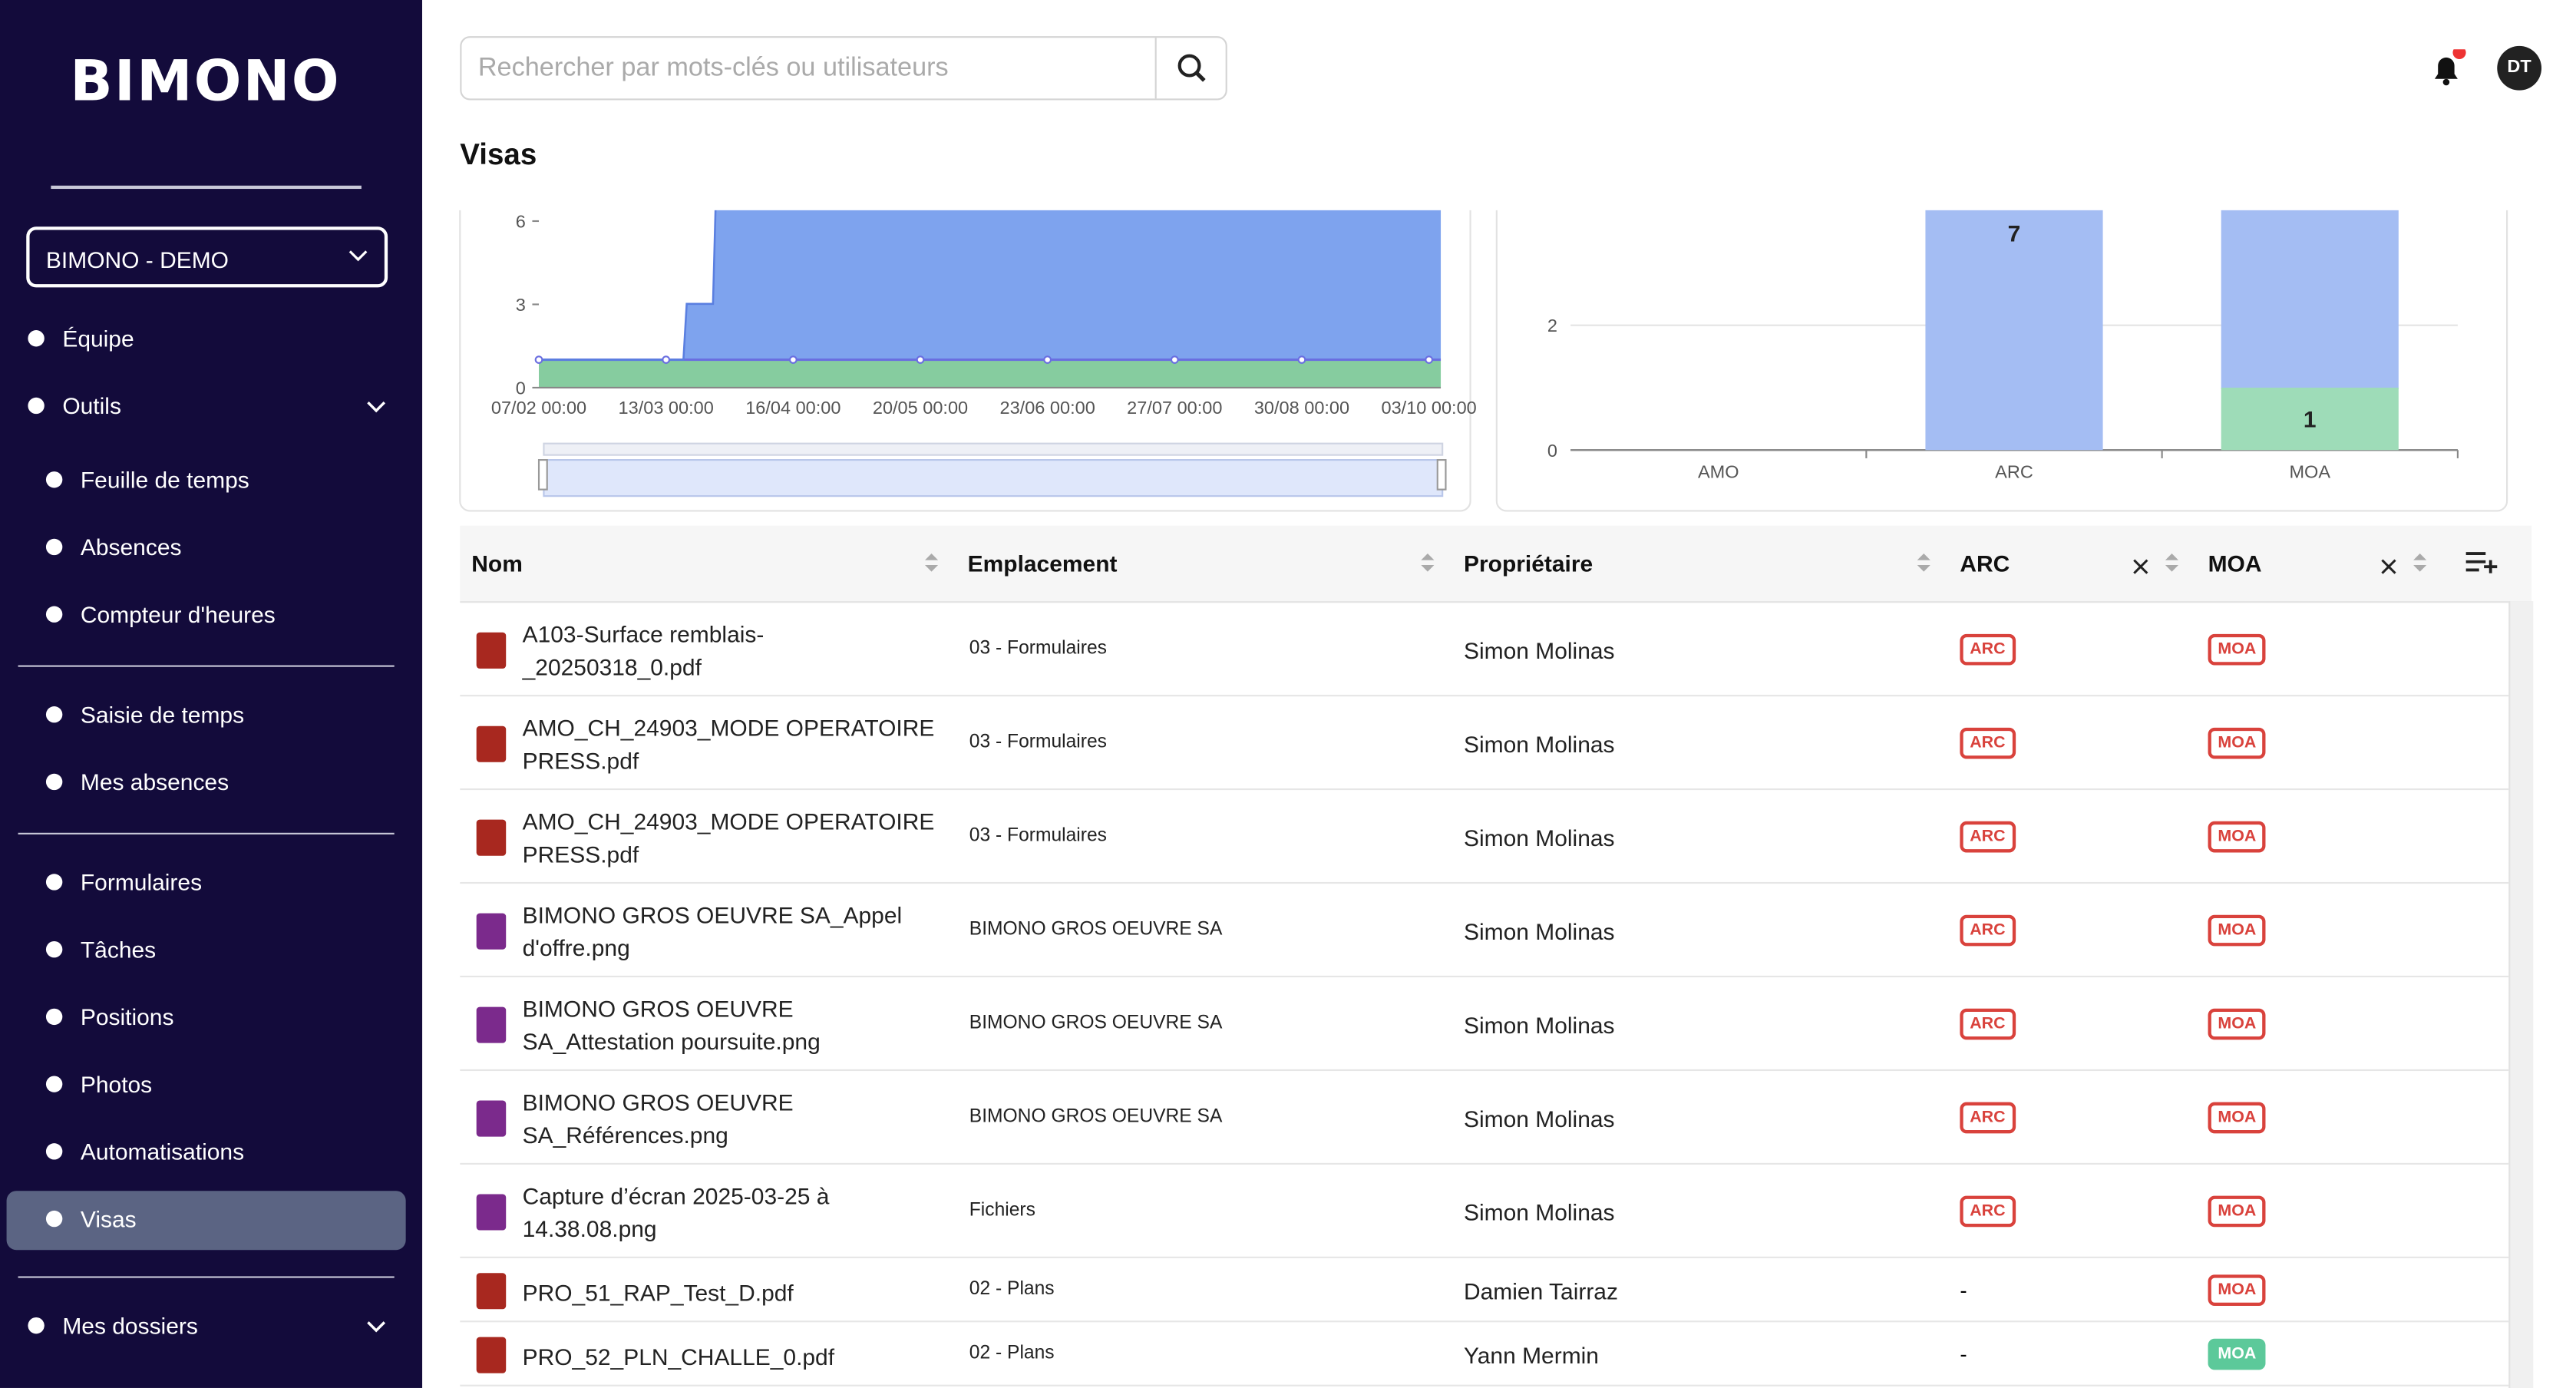 The image size is (2576, 1388). What do you see at coordinates (728, 837) in the screenshot?
I see `file-name: AMO_CH_24903_MODE OPERATOIRE PRESS.pdf` at bounding box center [728, 837].